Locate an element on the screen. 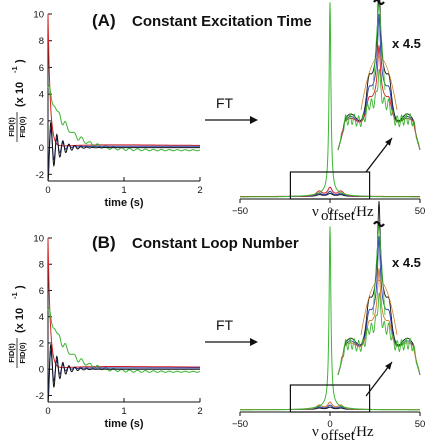 This screenshot has width=445, height=445. spectrum-series-orange is located at coordinates (330, 405).